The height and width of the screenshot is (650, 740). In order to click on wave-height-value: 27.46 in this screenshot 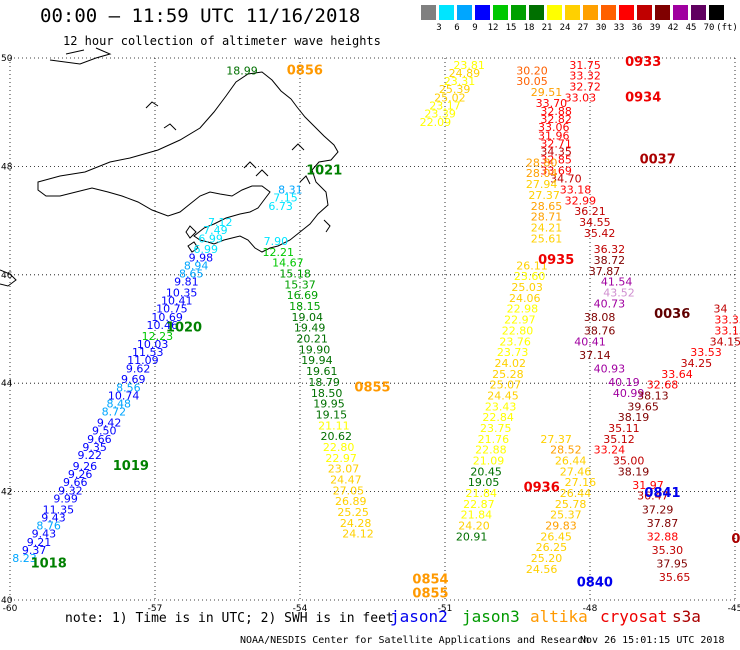, I will do `click(576, 471)`.